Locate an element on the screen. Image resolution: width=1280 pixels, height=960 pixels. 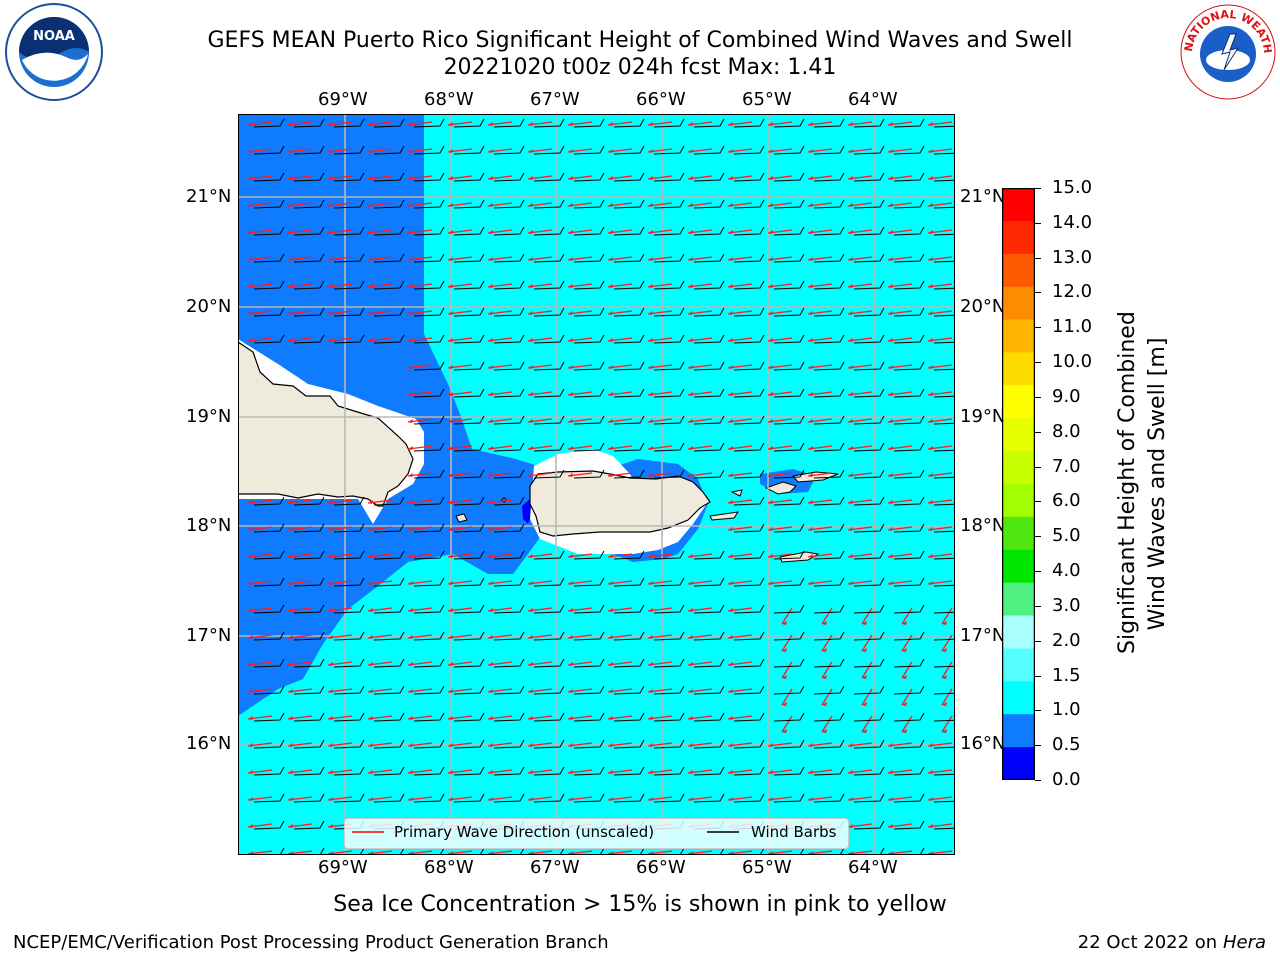
wind-barbs-legend-label: Wind Barbs is located at coordinates (794, 832).